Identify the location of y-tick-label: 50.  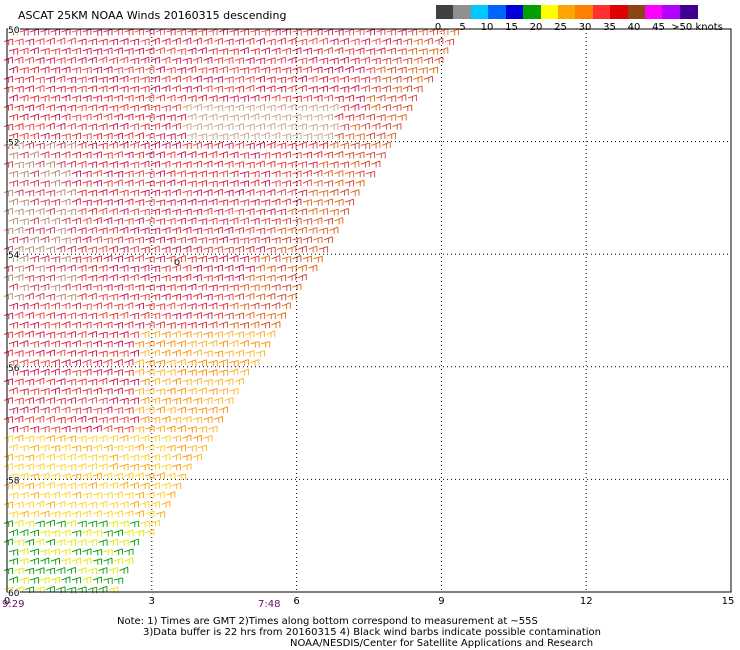
(14, 31).